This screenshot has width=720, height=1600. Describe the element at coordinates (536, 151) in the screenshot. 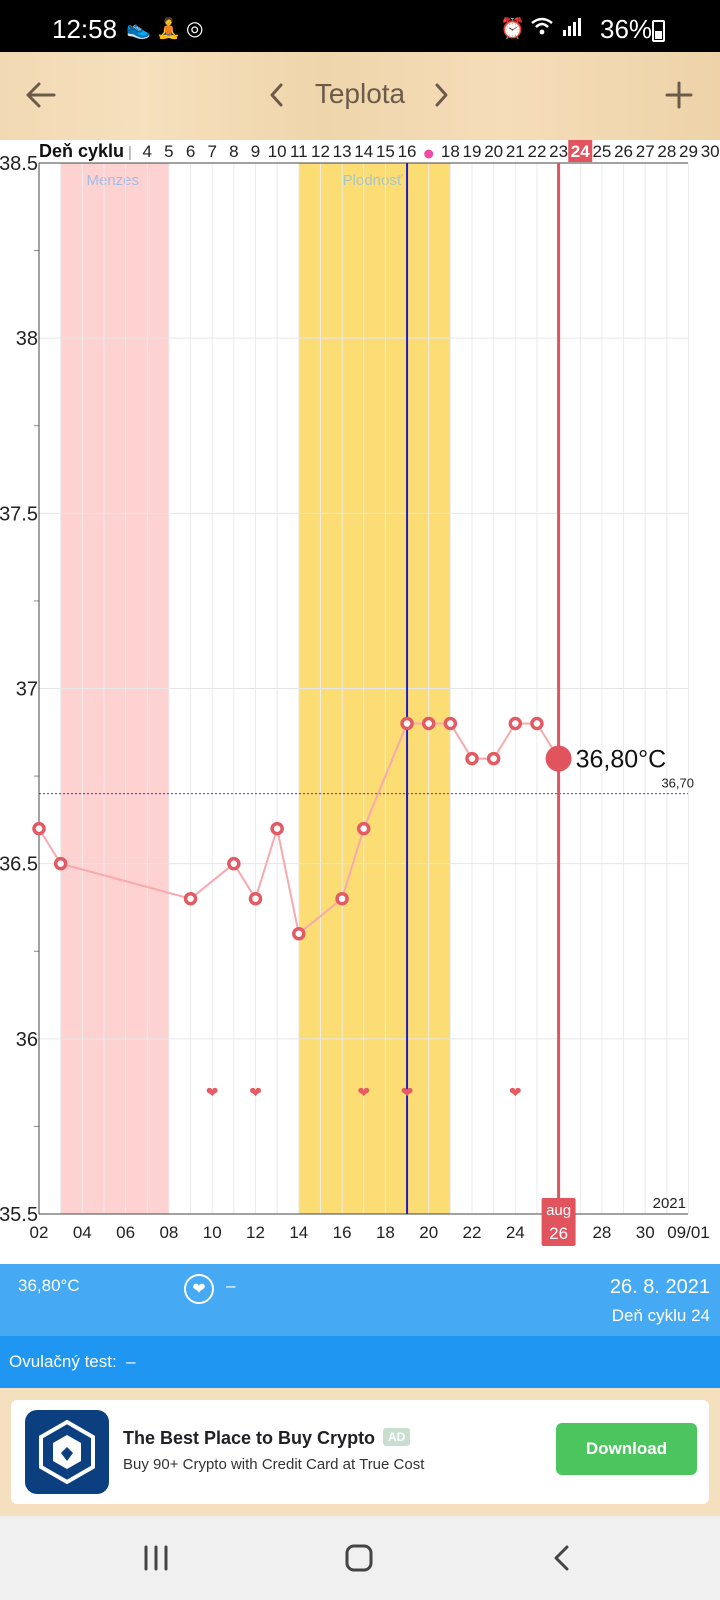

I see `cycle-day-tick: 22` at that location.